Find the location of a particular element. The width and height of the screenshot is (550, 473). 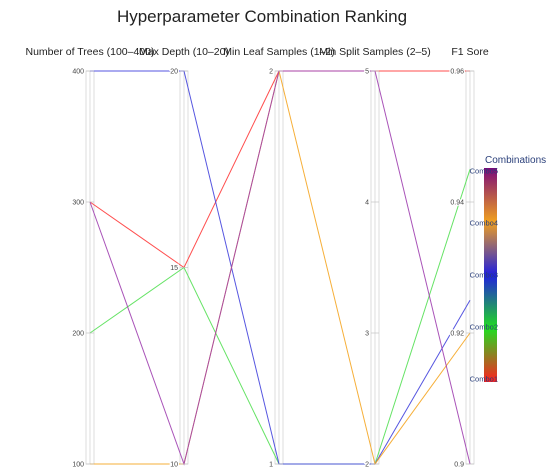

tick-label: 400 is located at coordinates (78, 72).